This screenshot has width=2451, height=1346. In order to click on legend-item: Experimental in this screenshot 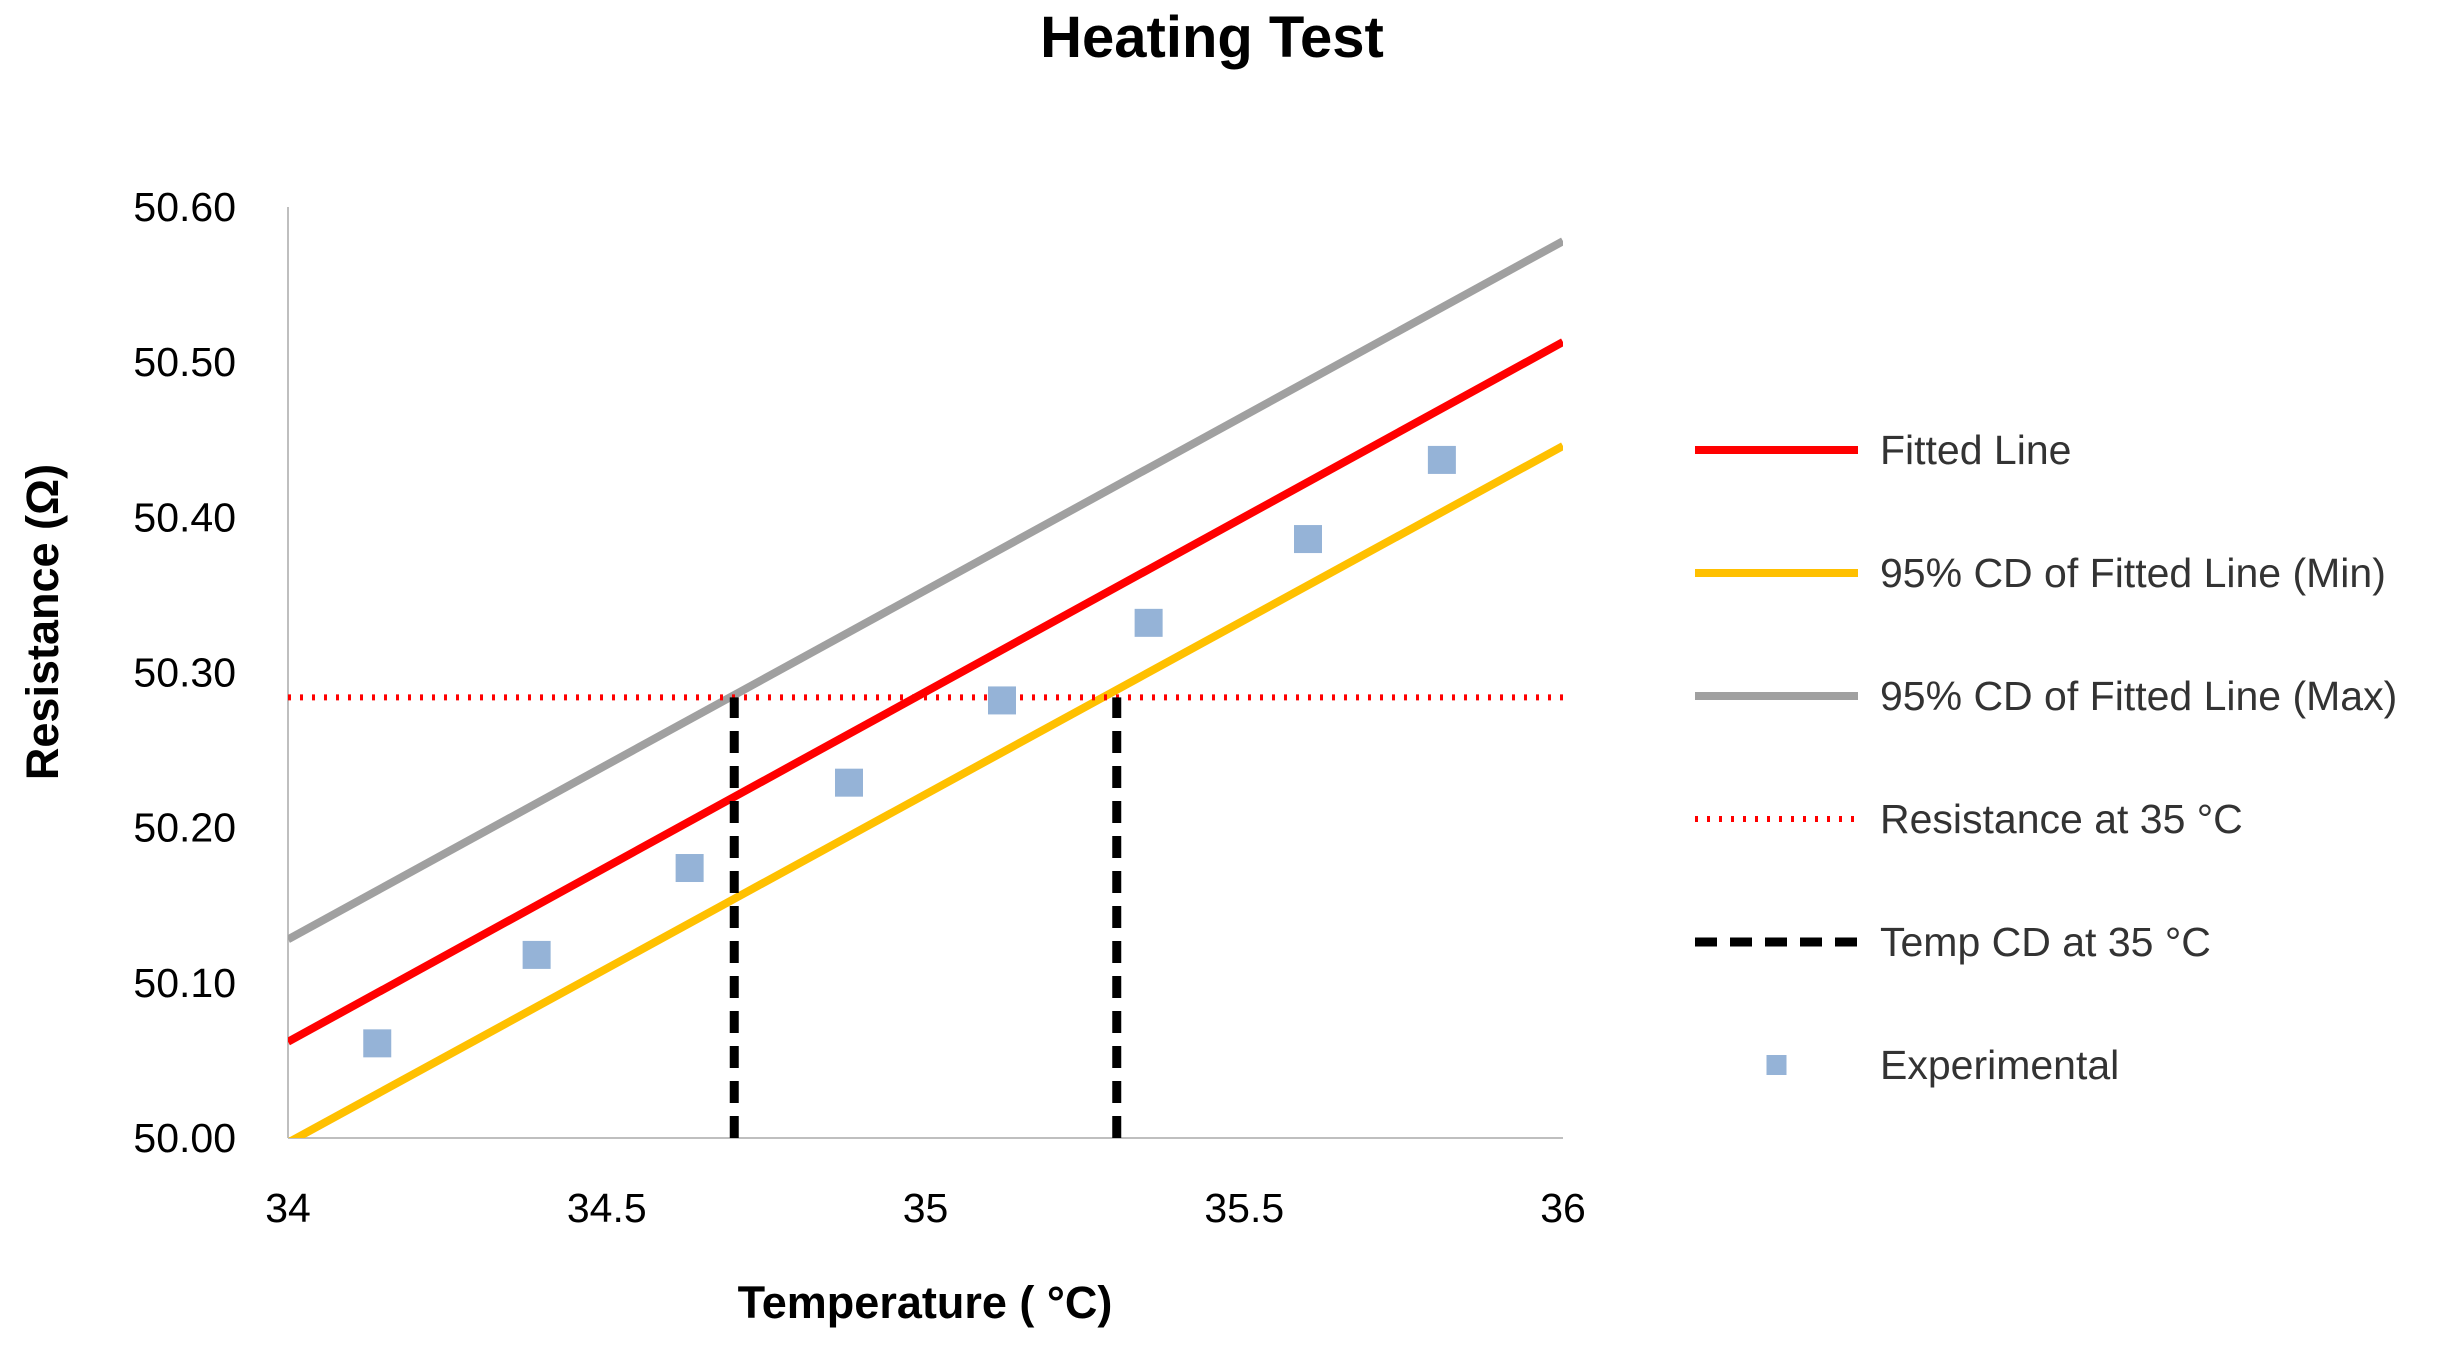, I will do `click(1942, 1065)`.